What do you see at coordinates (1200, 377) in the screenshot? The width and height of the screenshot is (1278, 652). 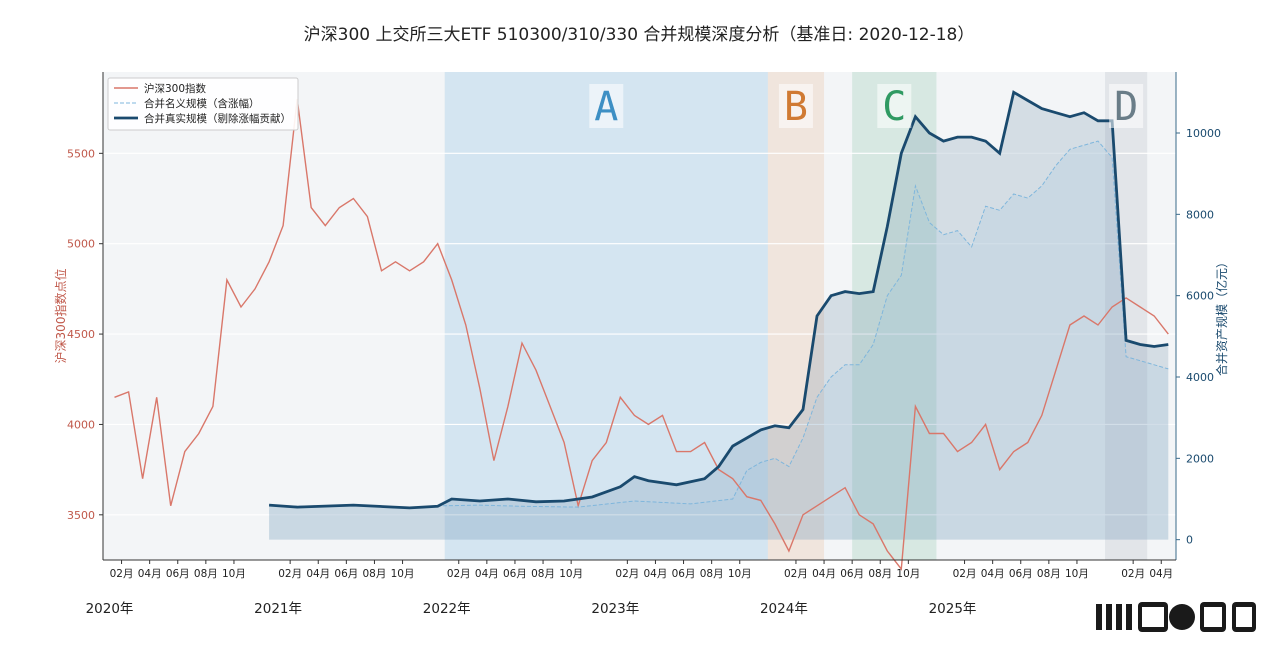 I see `right-tick-label: 4000` at bounding box center [1200, 377].